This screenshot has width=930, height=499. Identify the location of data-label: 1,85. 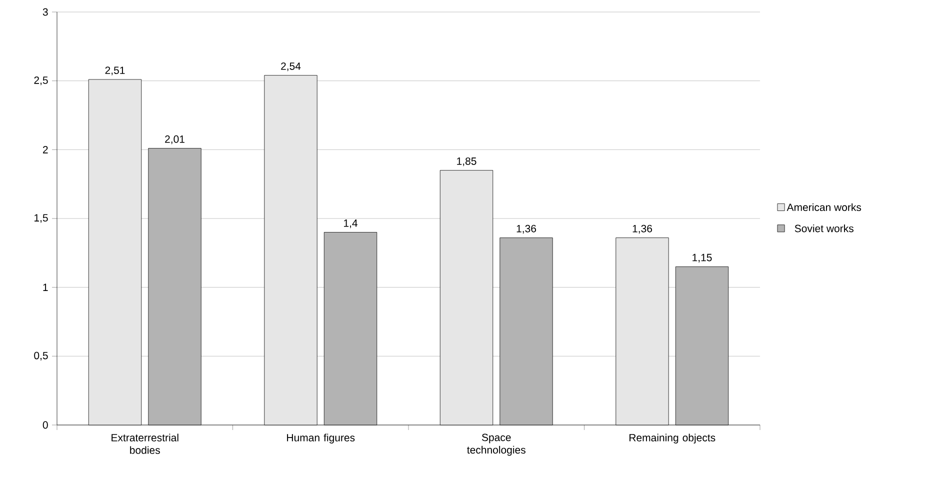
(466, 161).